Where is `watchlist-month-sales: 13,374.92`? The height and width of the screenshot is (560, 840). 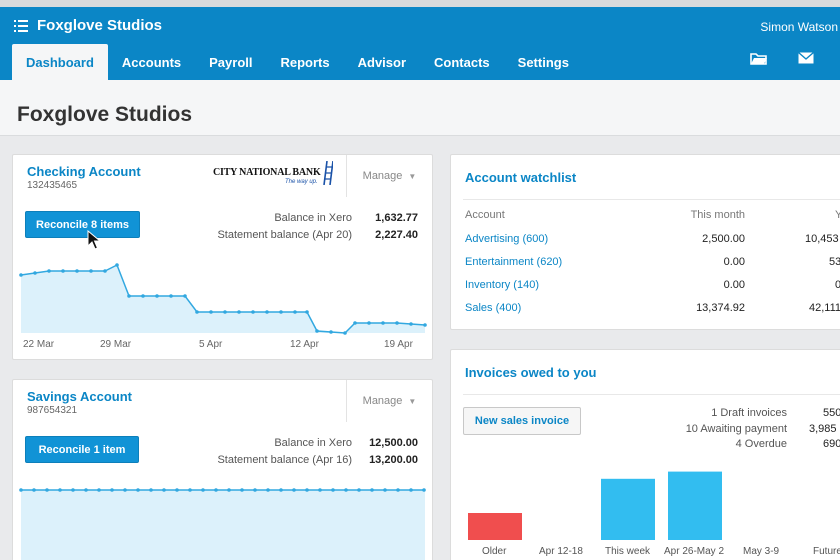
watchlist-month-sales: 13,374.92 is located at coordinates (720, 308).